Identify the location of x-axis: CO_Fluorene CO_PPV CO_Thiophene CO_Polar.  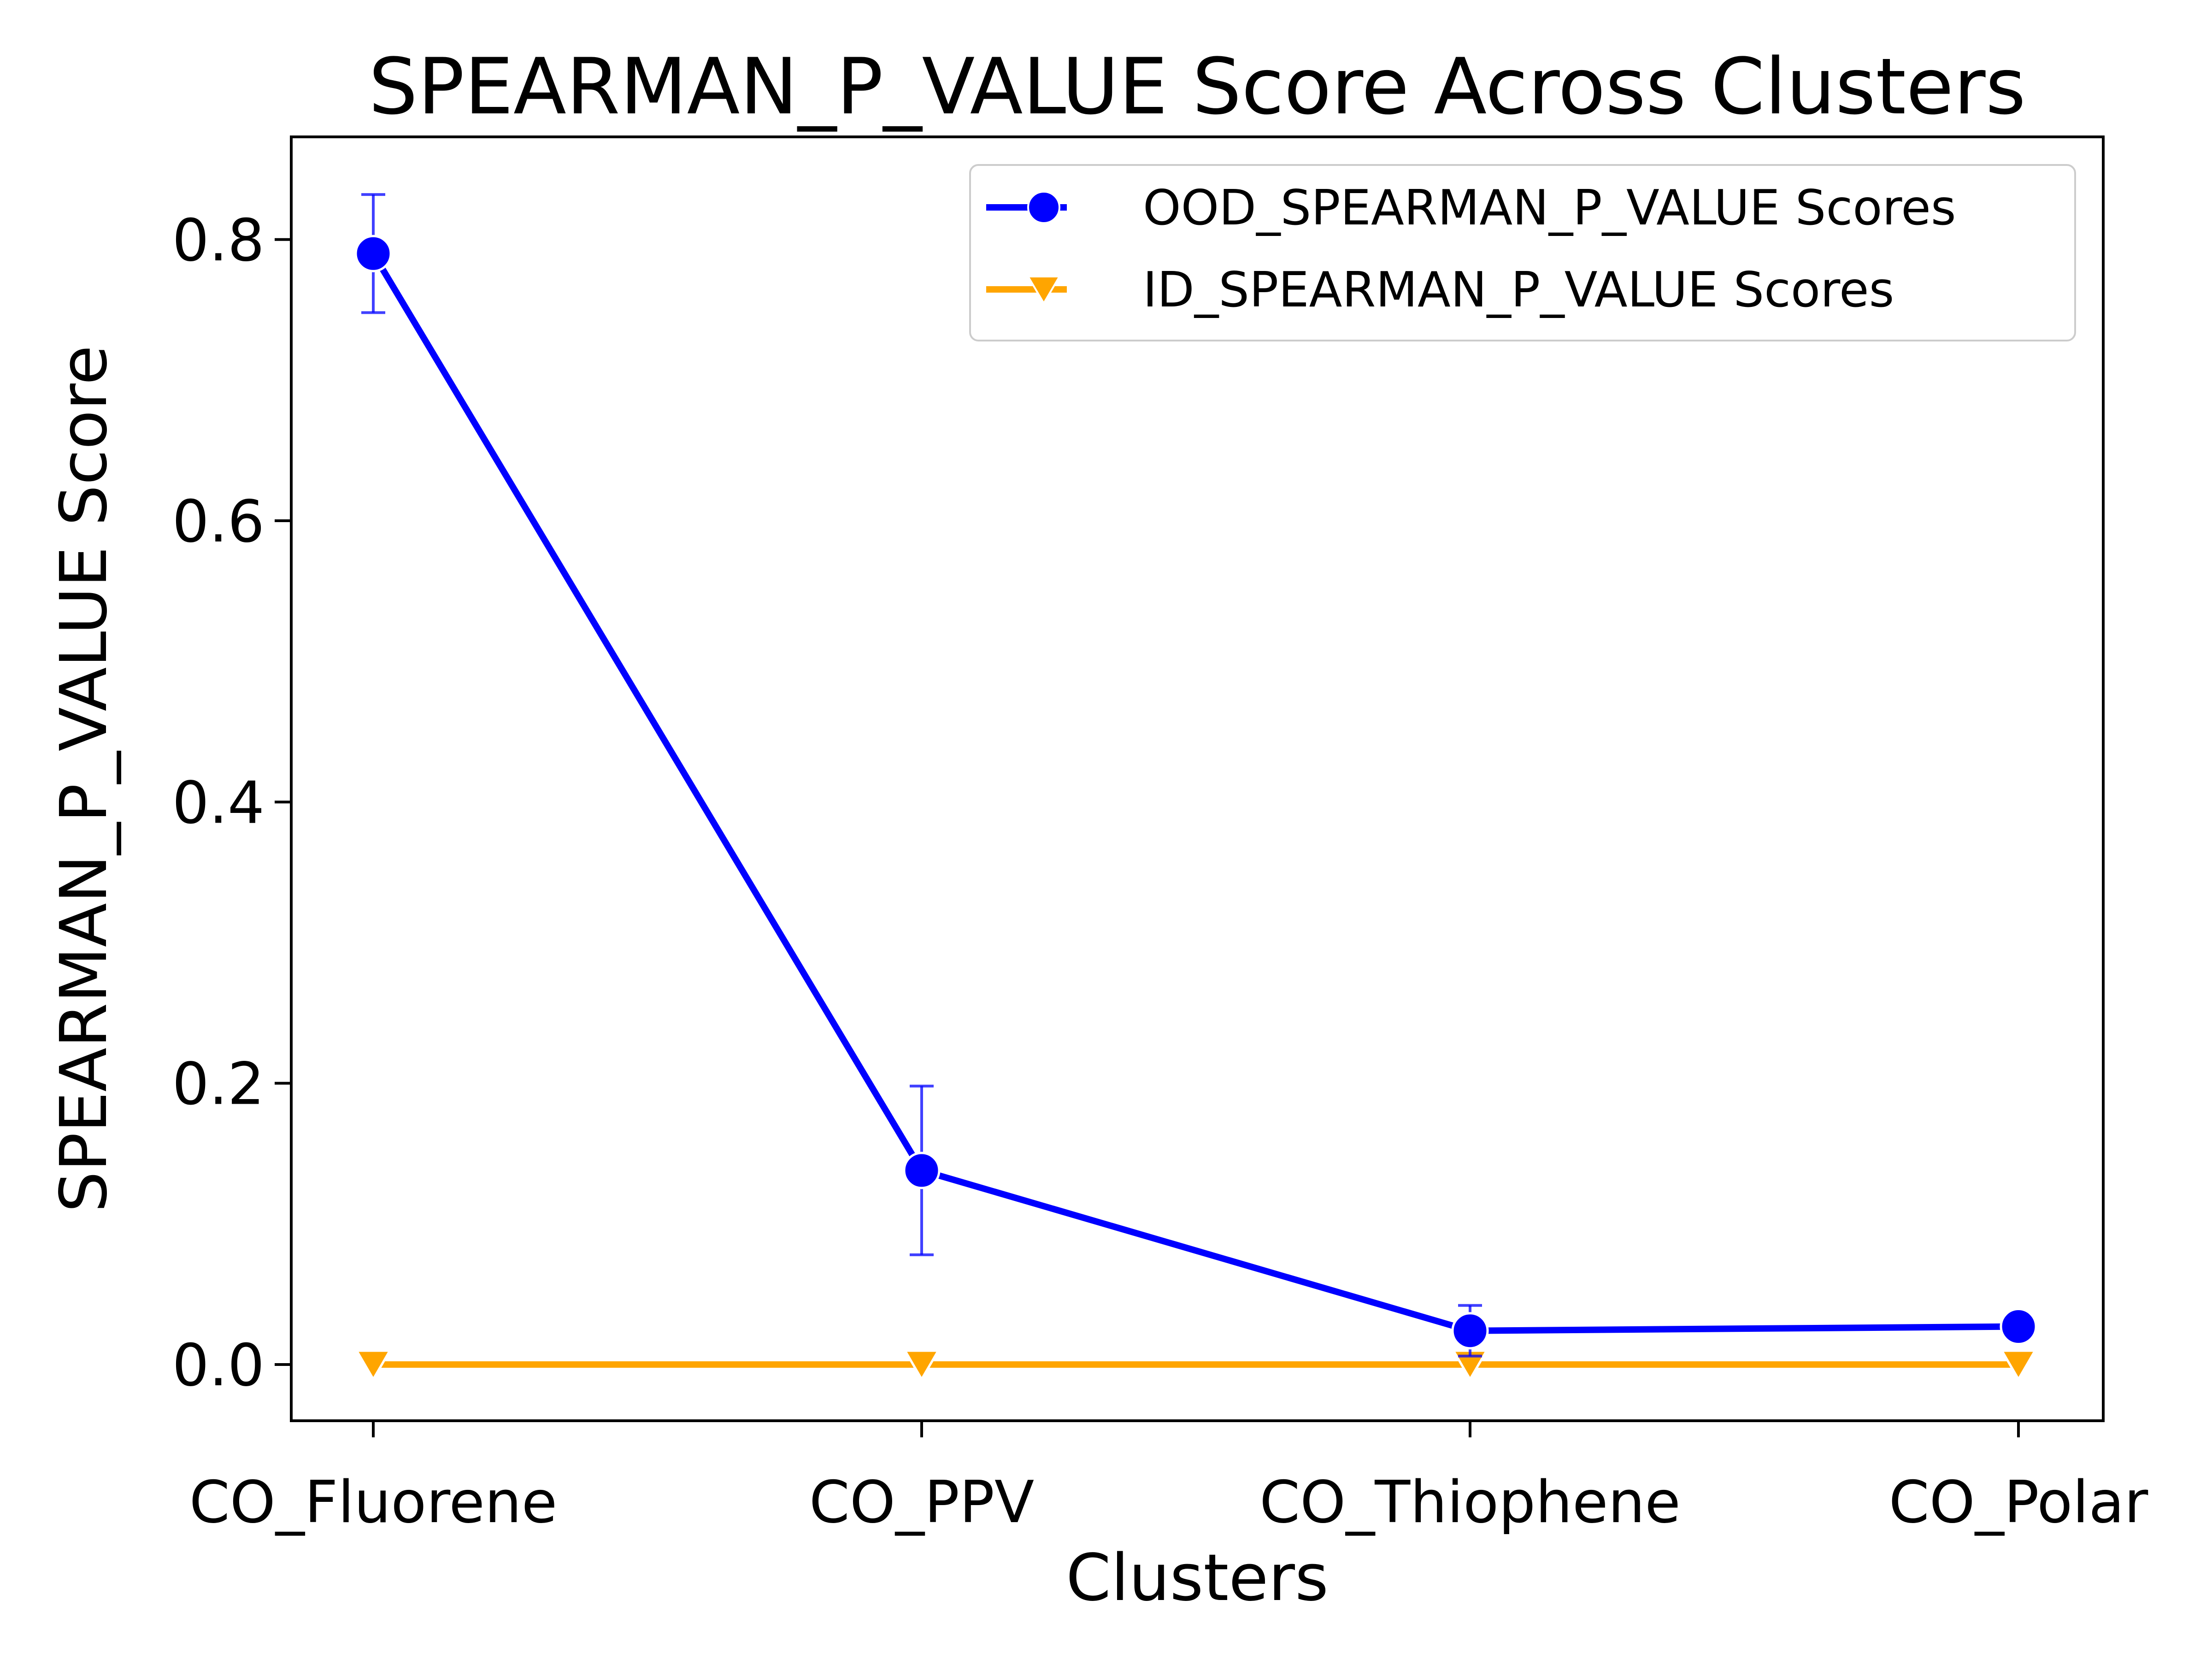
(1168, 1478).